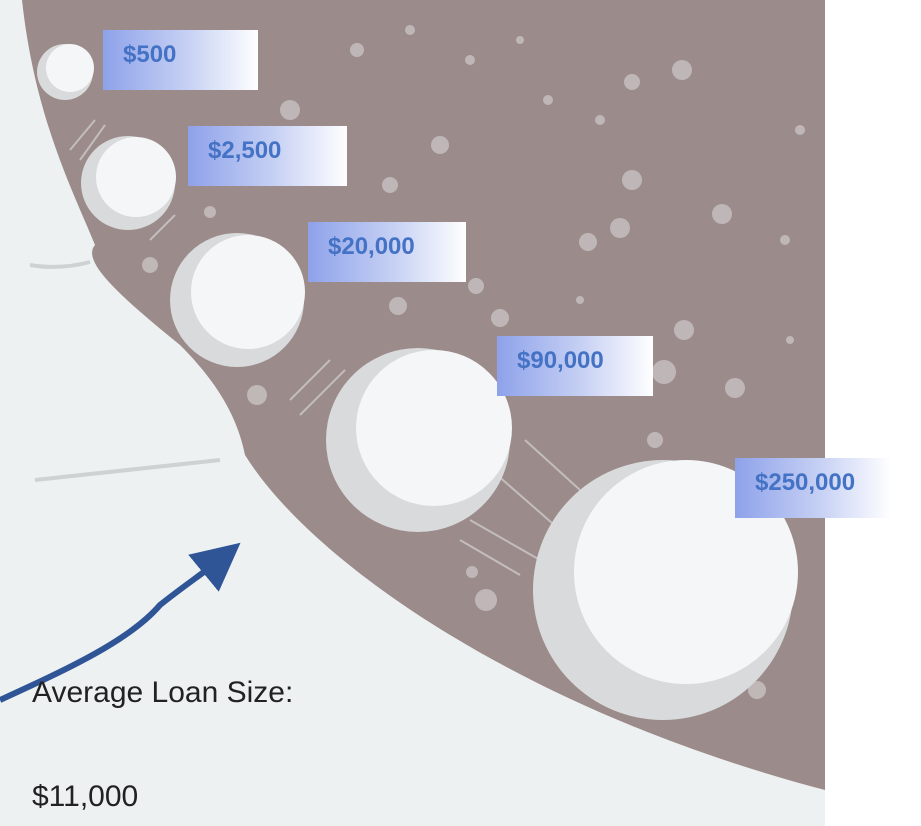 Image resolution: width=921 pixels, height=826 pixels. What do you see at coordinates (125, 371) in the screenshot?
I see `hill-shading` at bounding box center [125, 371].